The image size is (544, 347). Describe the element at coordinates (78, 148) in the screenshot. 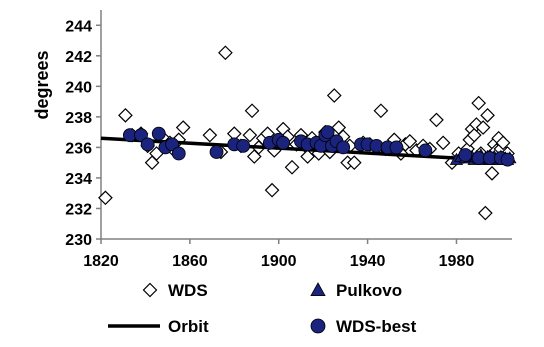

I see `y-tick-label: 236` at that location.